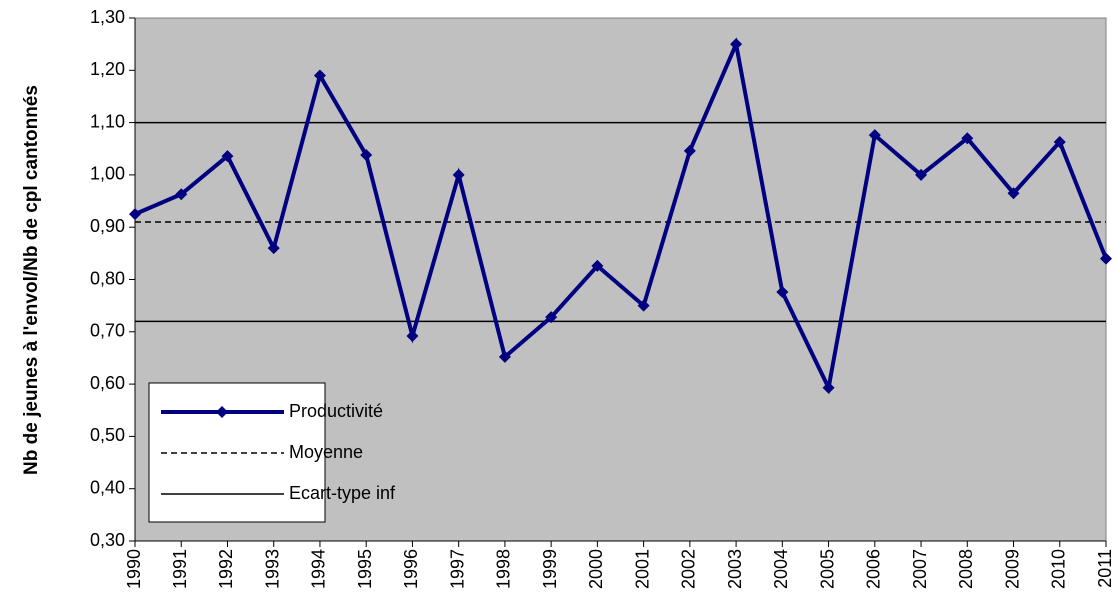 The height and width of the screenshot is (614, 1117). I want to click on x-tick-label: 1991, so click(180, 569).